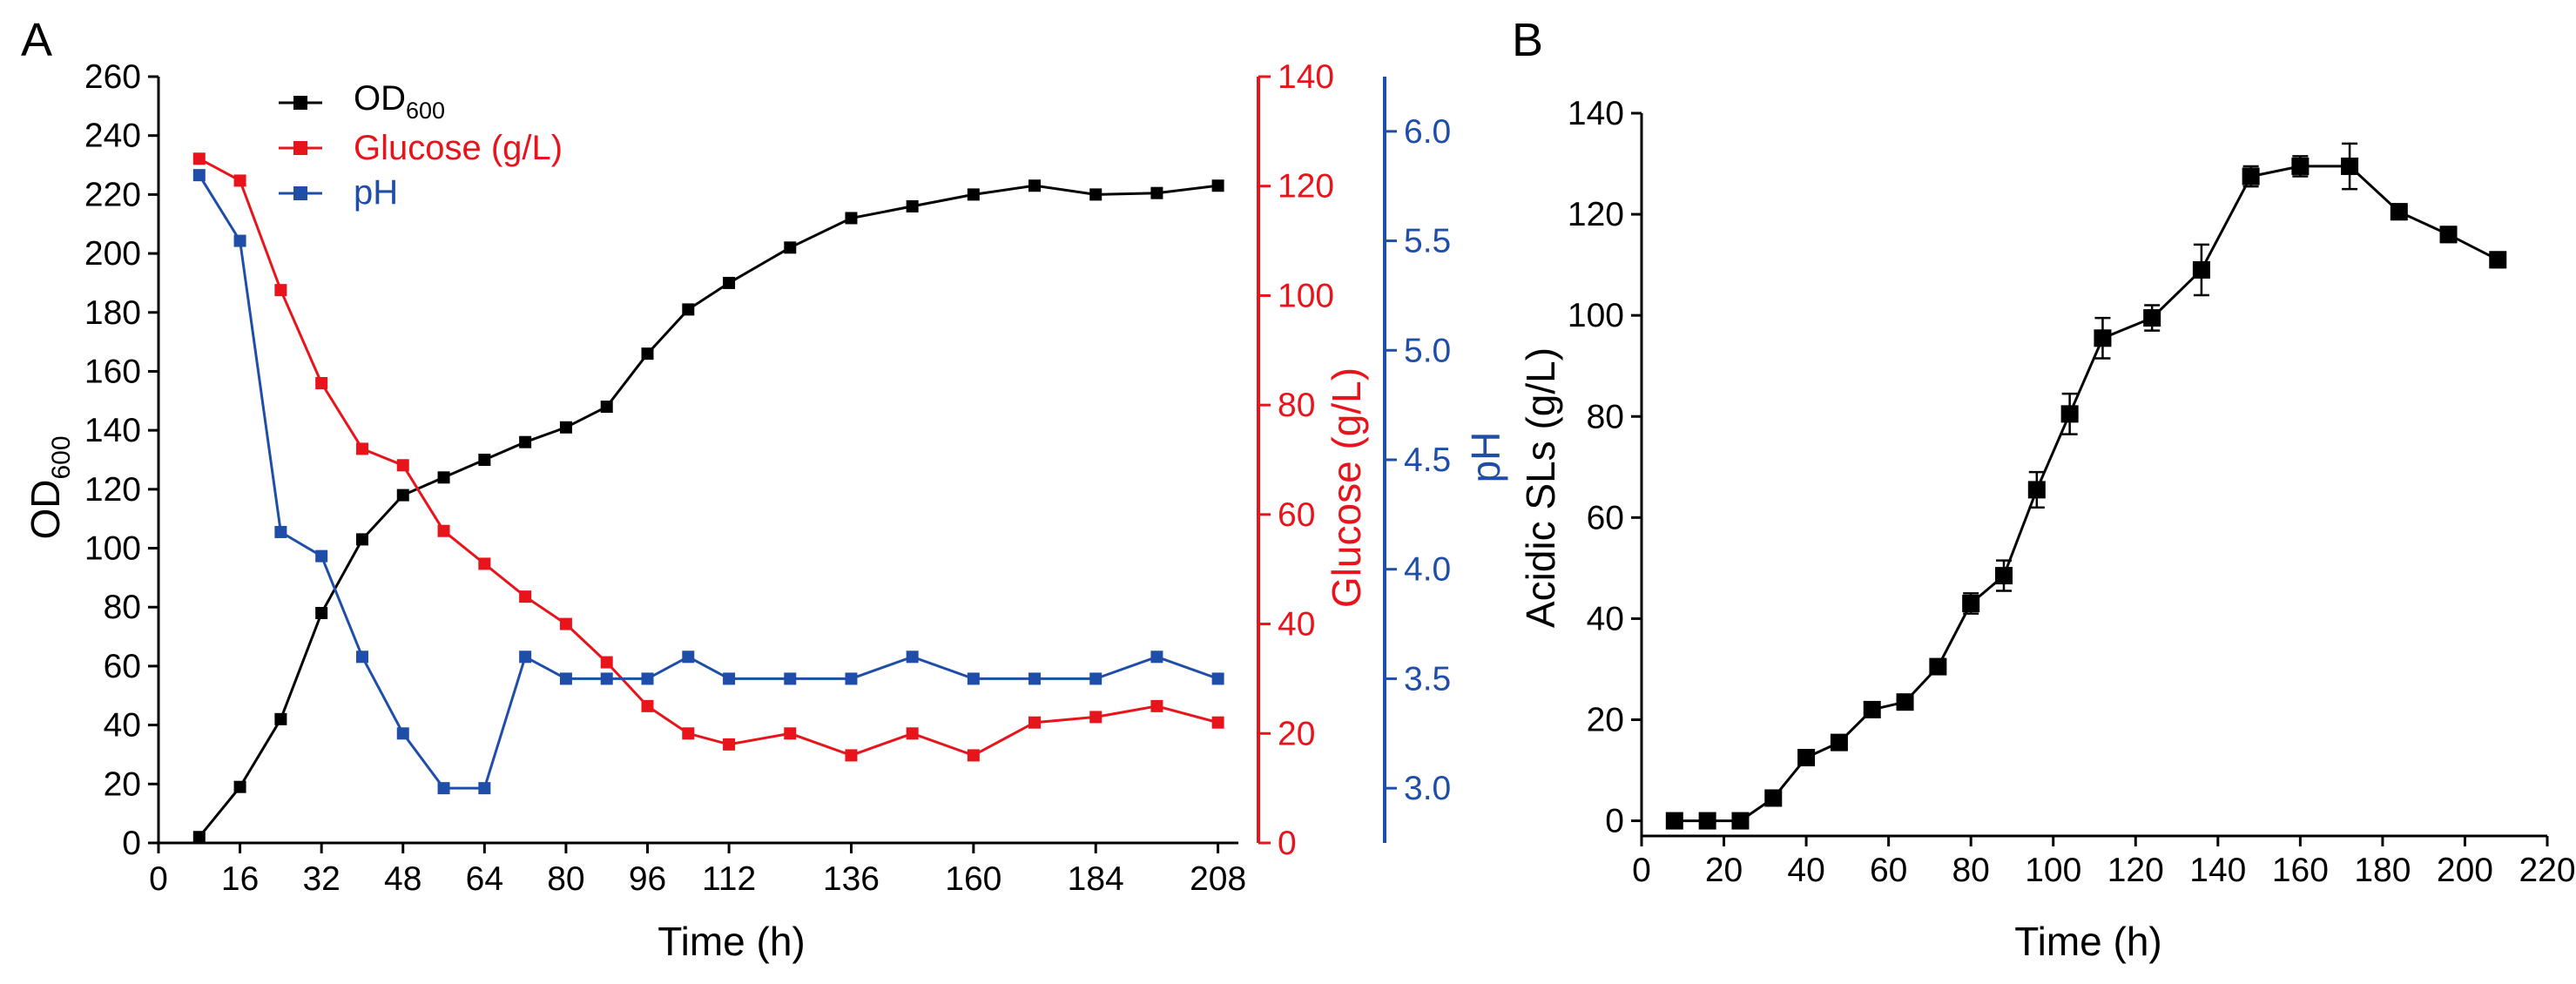 Image resolution: width=2576 pixels, height=984 pixels. Describe the element at coordinates (240, 879) in the screenshot. I see `a-x-tick-label: 16` at that location.